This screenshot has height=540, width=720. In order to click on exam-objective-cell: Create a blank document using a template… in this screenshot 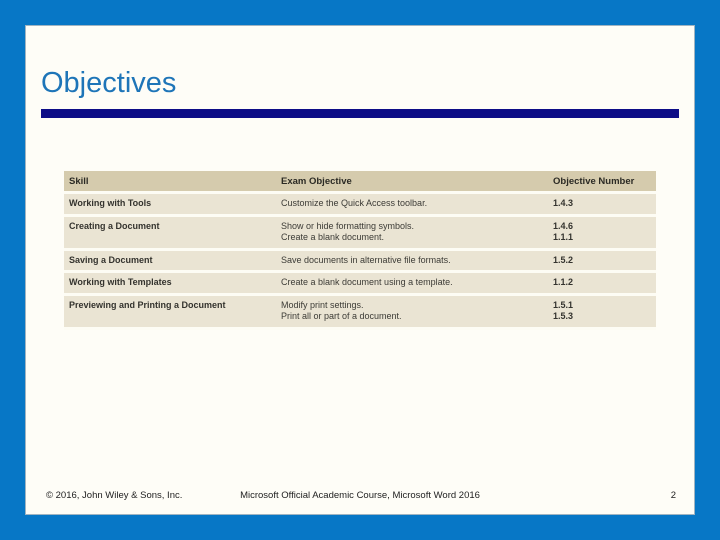, I will do `click(412, 283)`.